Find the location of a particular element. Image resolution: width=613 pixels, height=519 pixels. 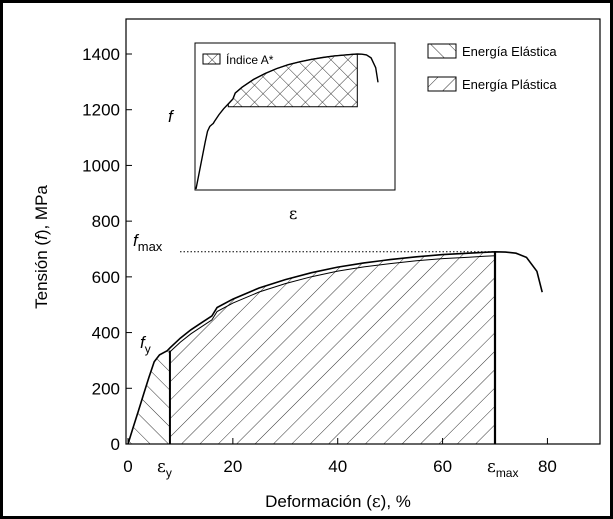

inset-y-label: f is located at coordinates (171, 116).